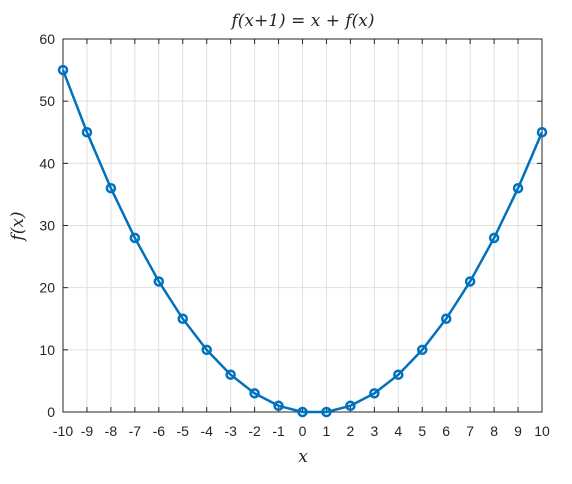  I want to click on y-tick-label: 50, so click(47, 101).